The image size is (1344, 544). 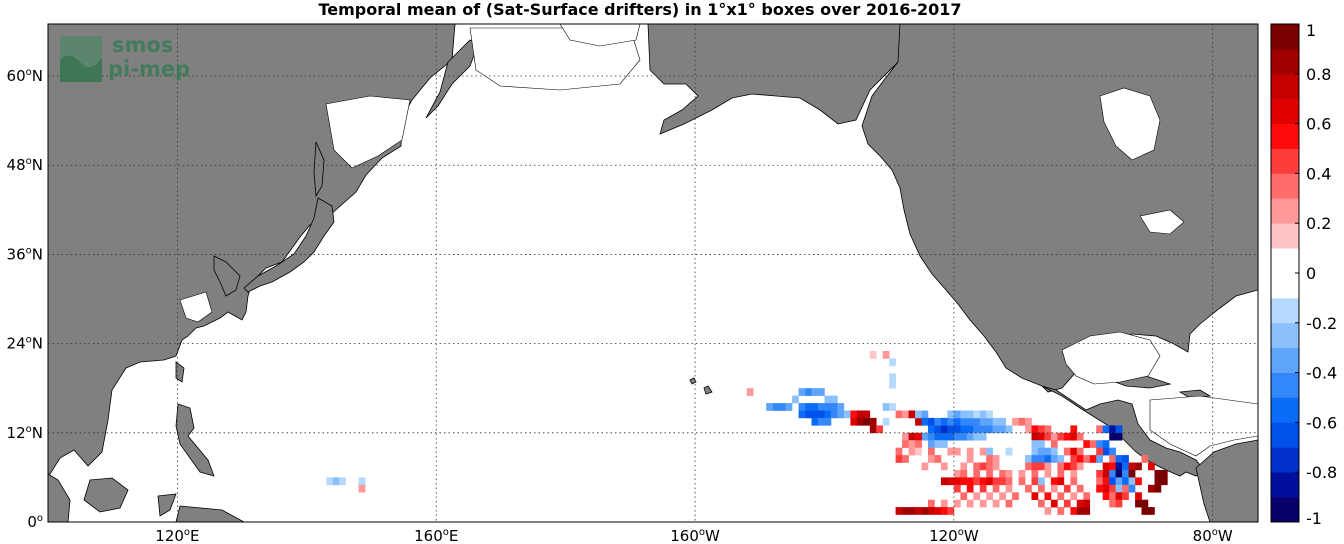 What do you see at coordinates (25, 433) in the screenshot?
I see `y-tick-label: 12oN` at bounding box center [25, 433].